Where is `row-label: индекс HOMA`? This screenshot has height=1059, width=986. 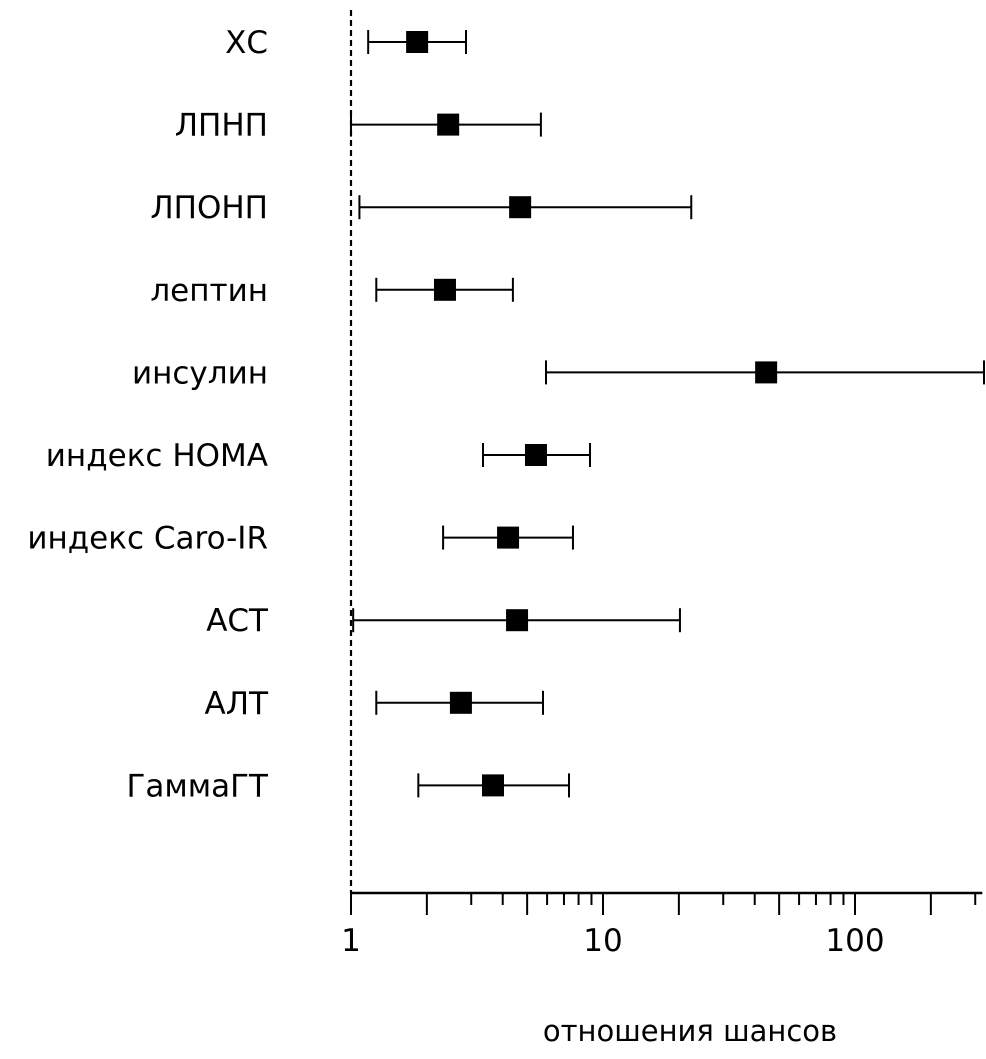
row-label: индекс HOMA is located at coordinates (157, 456).